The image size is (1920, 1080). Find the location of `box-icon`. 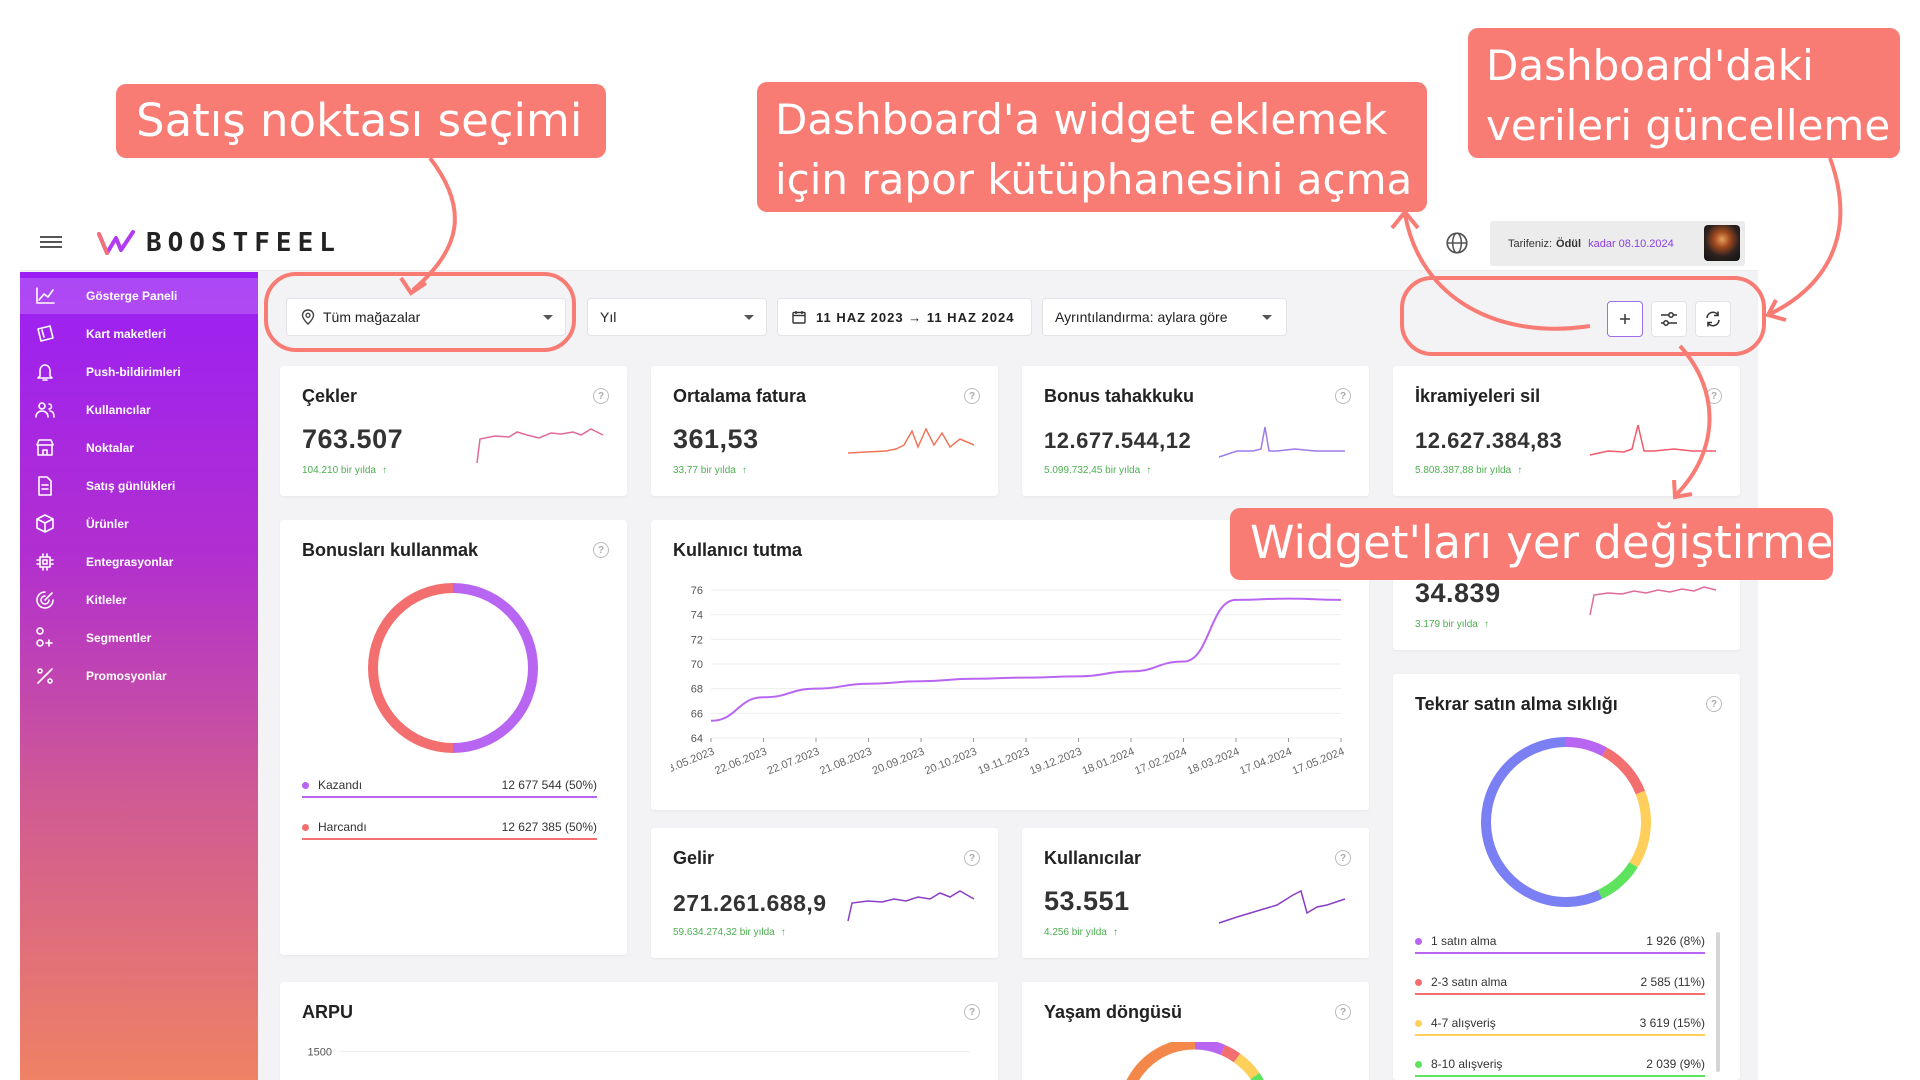

box-icon is located at coordinates (45, 524).